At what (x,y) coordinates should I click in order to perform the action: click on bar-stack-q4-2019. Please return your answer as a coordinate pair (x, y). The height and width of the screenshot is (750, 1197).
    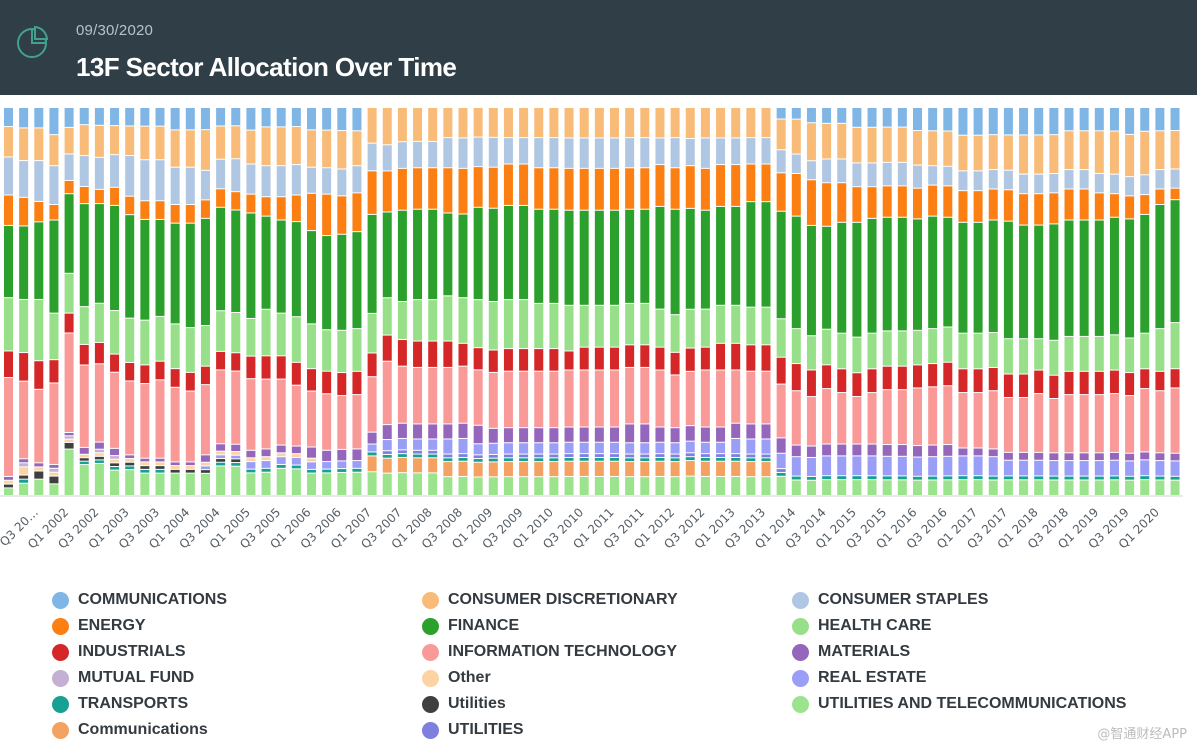
    Looking at the image, I should click on (1145, 301).